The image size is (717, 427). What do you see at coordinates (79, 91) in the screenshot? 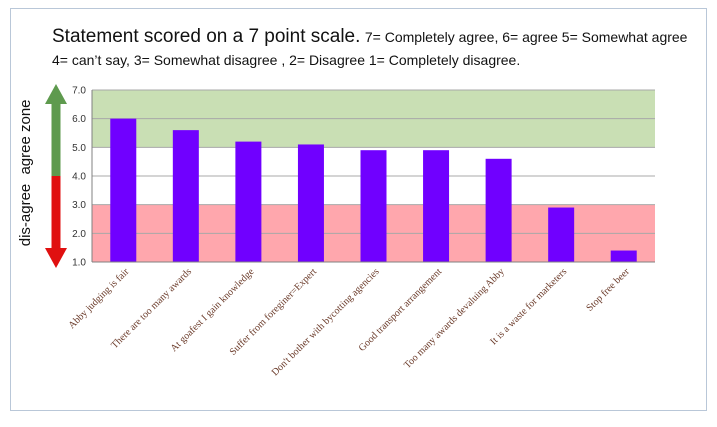
I see `y-tick-label: 7.0` at bounding box center [79, 91].